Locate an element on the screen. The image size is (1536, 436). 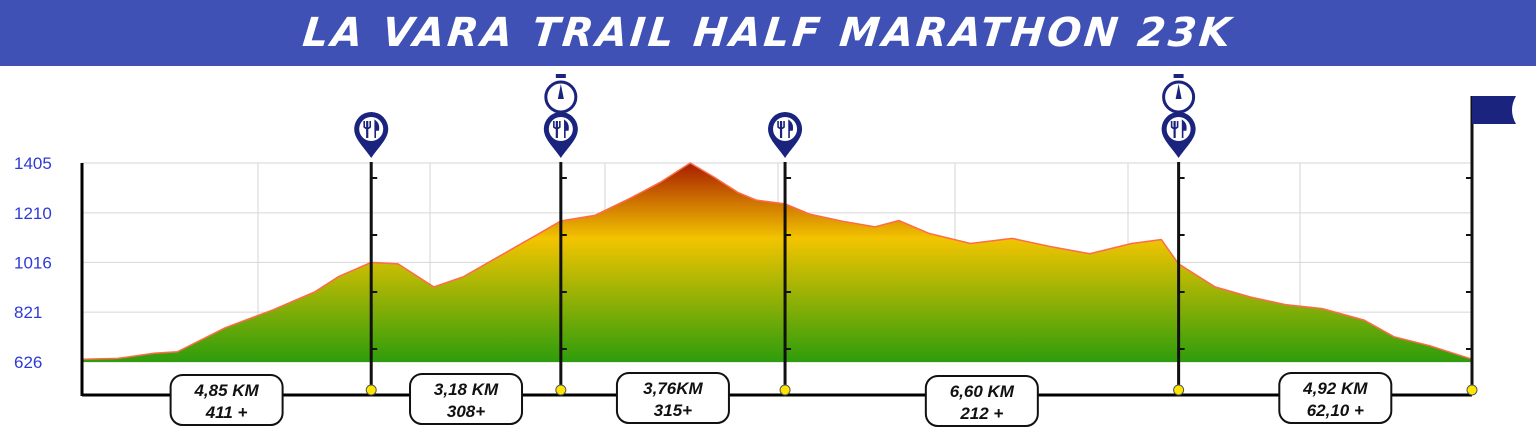
segment-distance: 6,60 KM is located at coordinates (982, 391).